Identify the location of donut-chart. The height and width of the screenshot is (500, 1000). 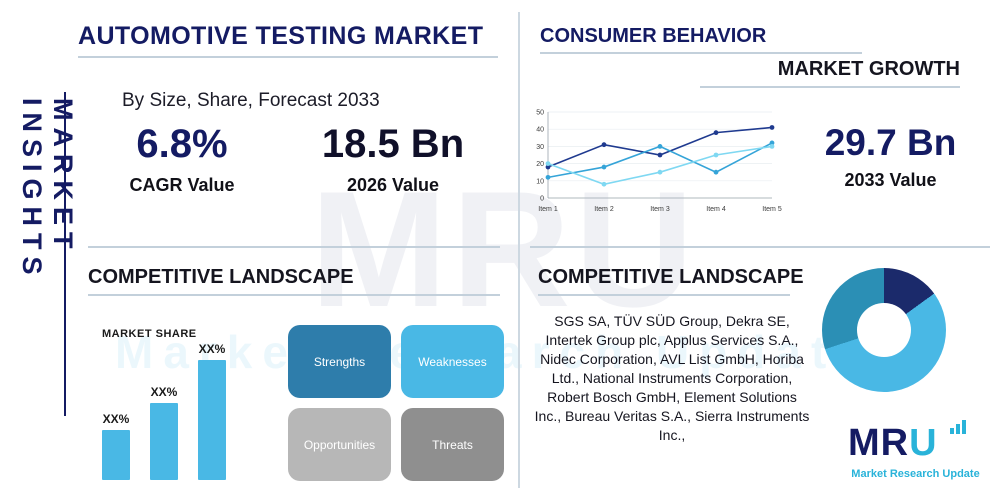
(884, 330).